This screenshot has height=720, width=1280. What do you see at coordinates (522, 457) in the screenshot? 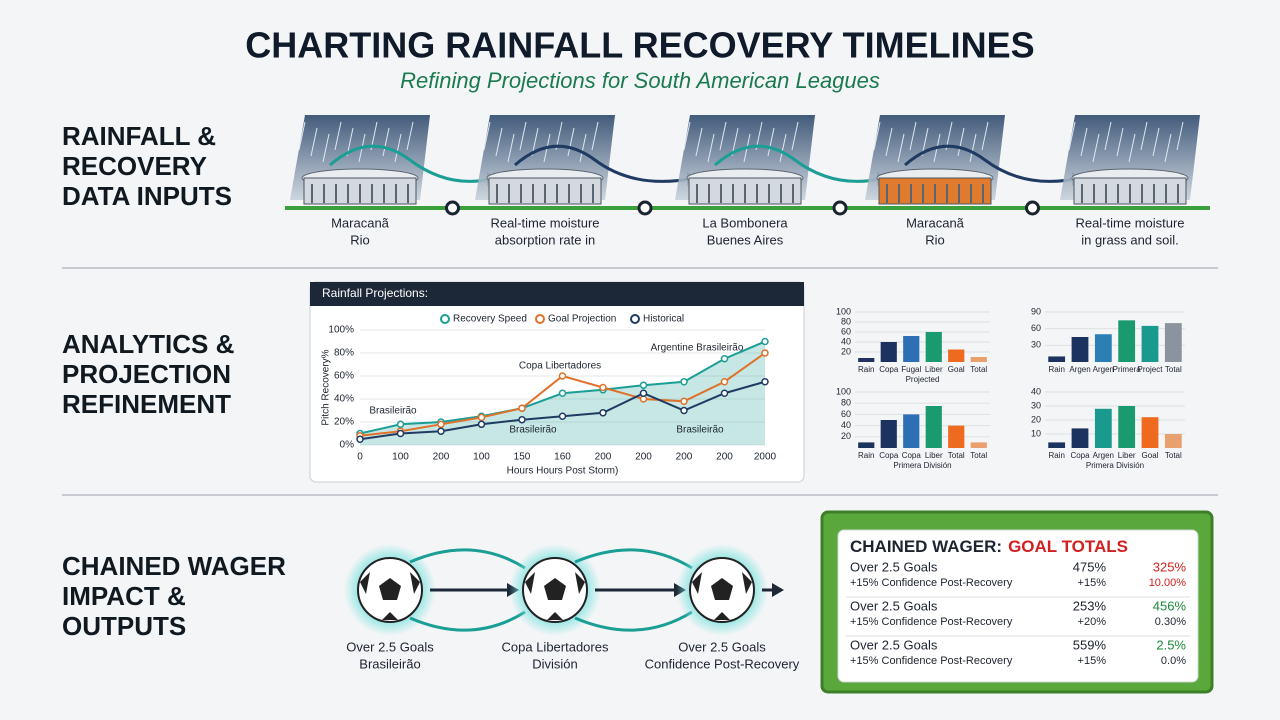
I see `x-tick-label: 150` at bounding box center [522, 457].